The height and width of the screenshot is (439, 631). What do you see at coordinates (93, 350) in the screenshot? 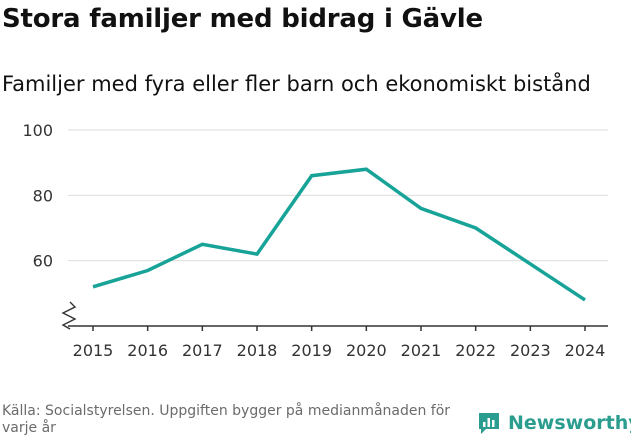
I see `x-tick-label-2015: 2015` at bounding box center [93, 350].